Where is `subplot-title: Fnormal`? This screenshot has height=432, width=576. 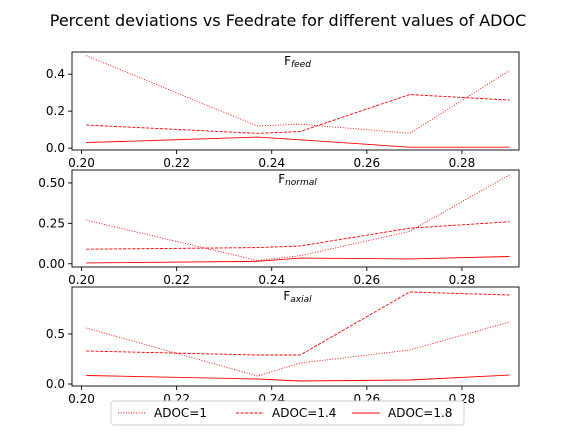 subplot-title: Fnormal is located at coordinates (297, 180).